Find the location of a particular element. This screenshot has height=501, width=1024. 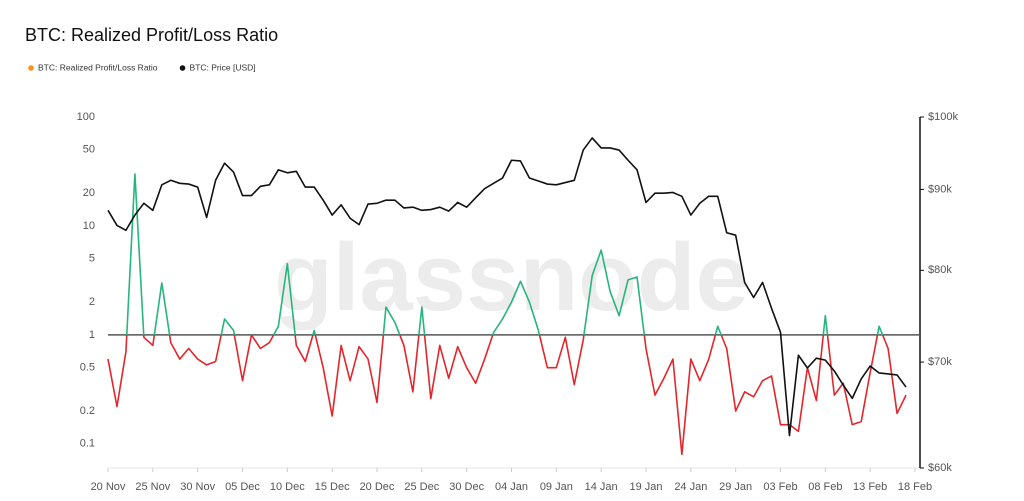

x-tick-label: 08 Feb is located at coordinates (825, 487).